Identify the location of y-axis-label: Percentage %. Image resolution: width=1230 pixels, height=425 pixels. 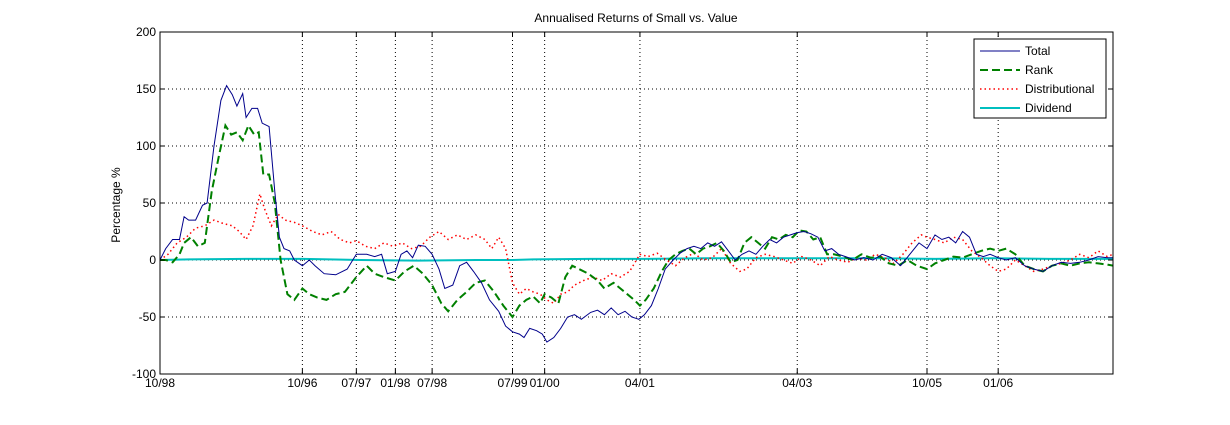
(116, 205).